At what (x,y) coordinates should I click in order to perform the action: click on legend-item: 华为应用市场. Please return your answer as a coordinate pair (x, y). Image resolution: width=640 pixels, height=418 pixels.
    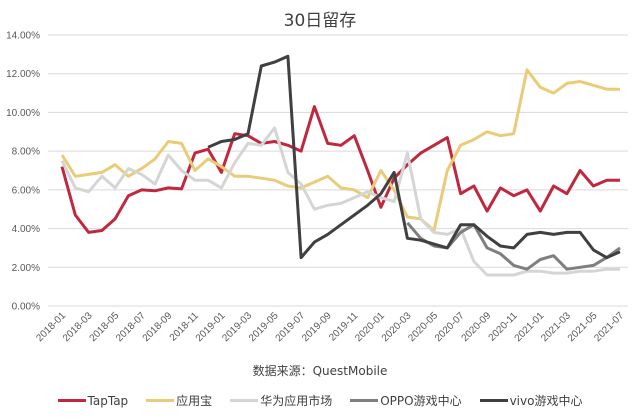
    Looking at the image, I should click on (281, 400).